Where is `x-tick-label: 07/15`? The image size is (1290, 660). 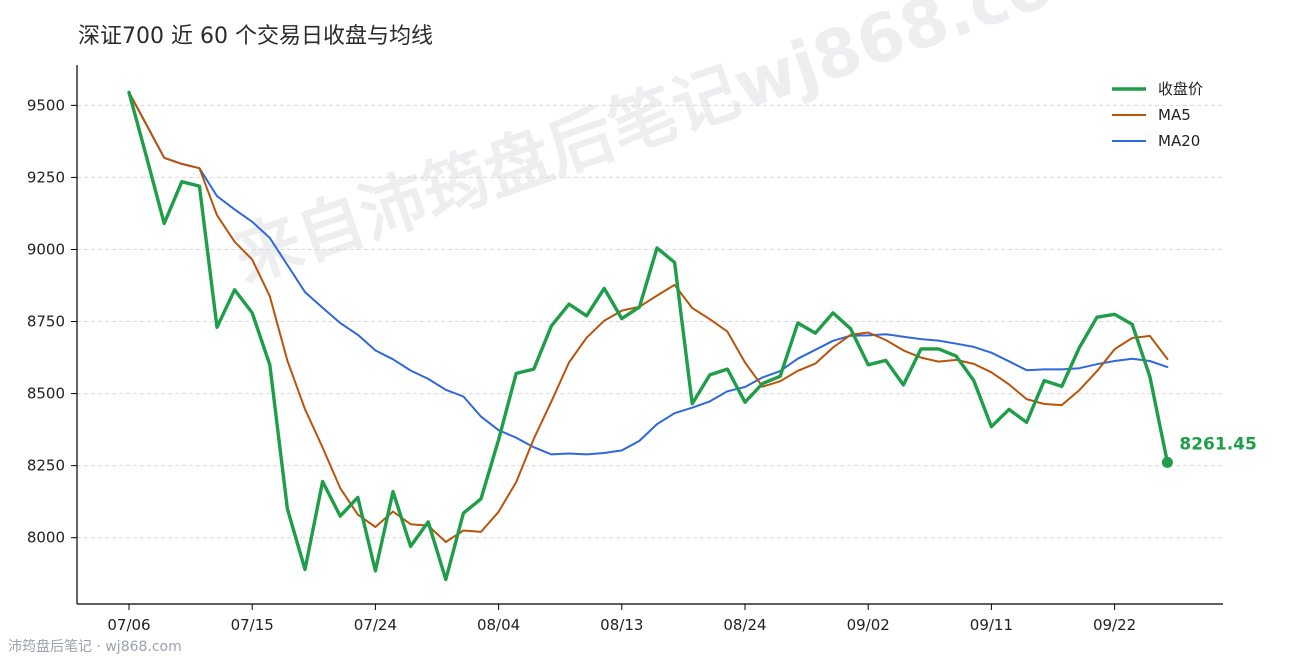 x-tick-label: 07/15 is located at coordinates (252, 625).